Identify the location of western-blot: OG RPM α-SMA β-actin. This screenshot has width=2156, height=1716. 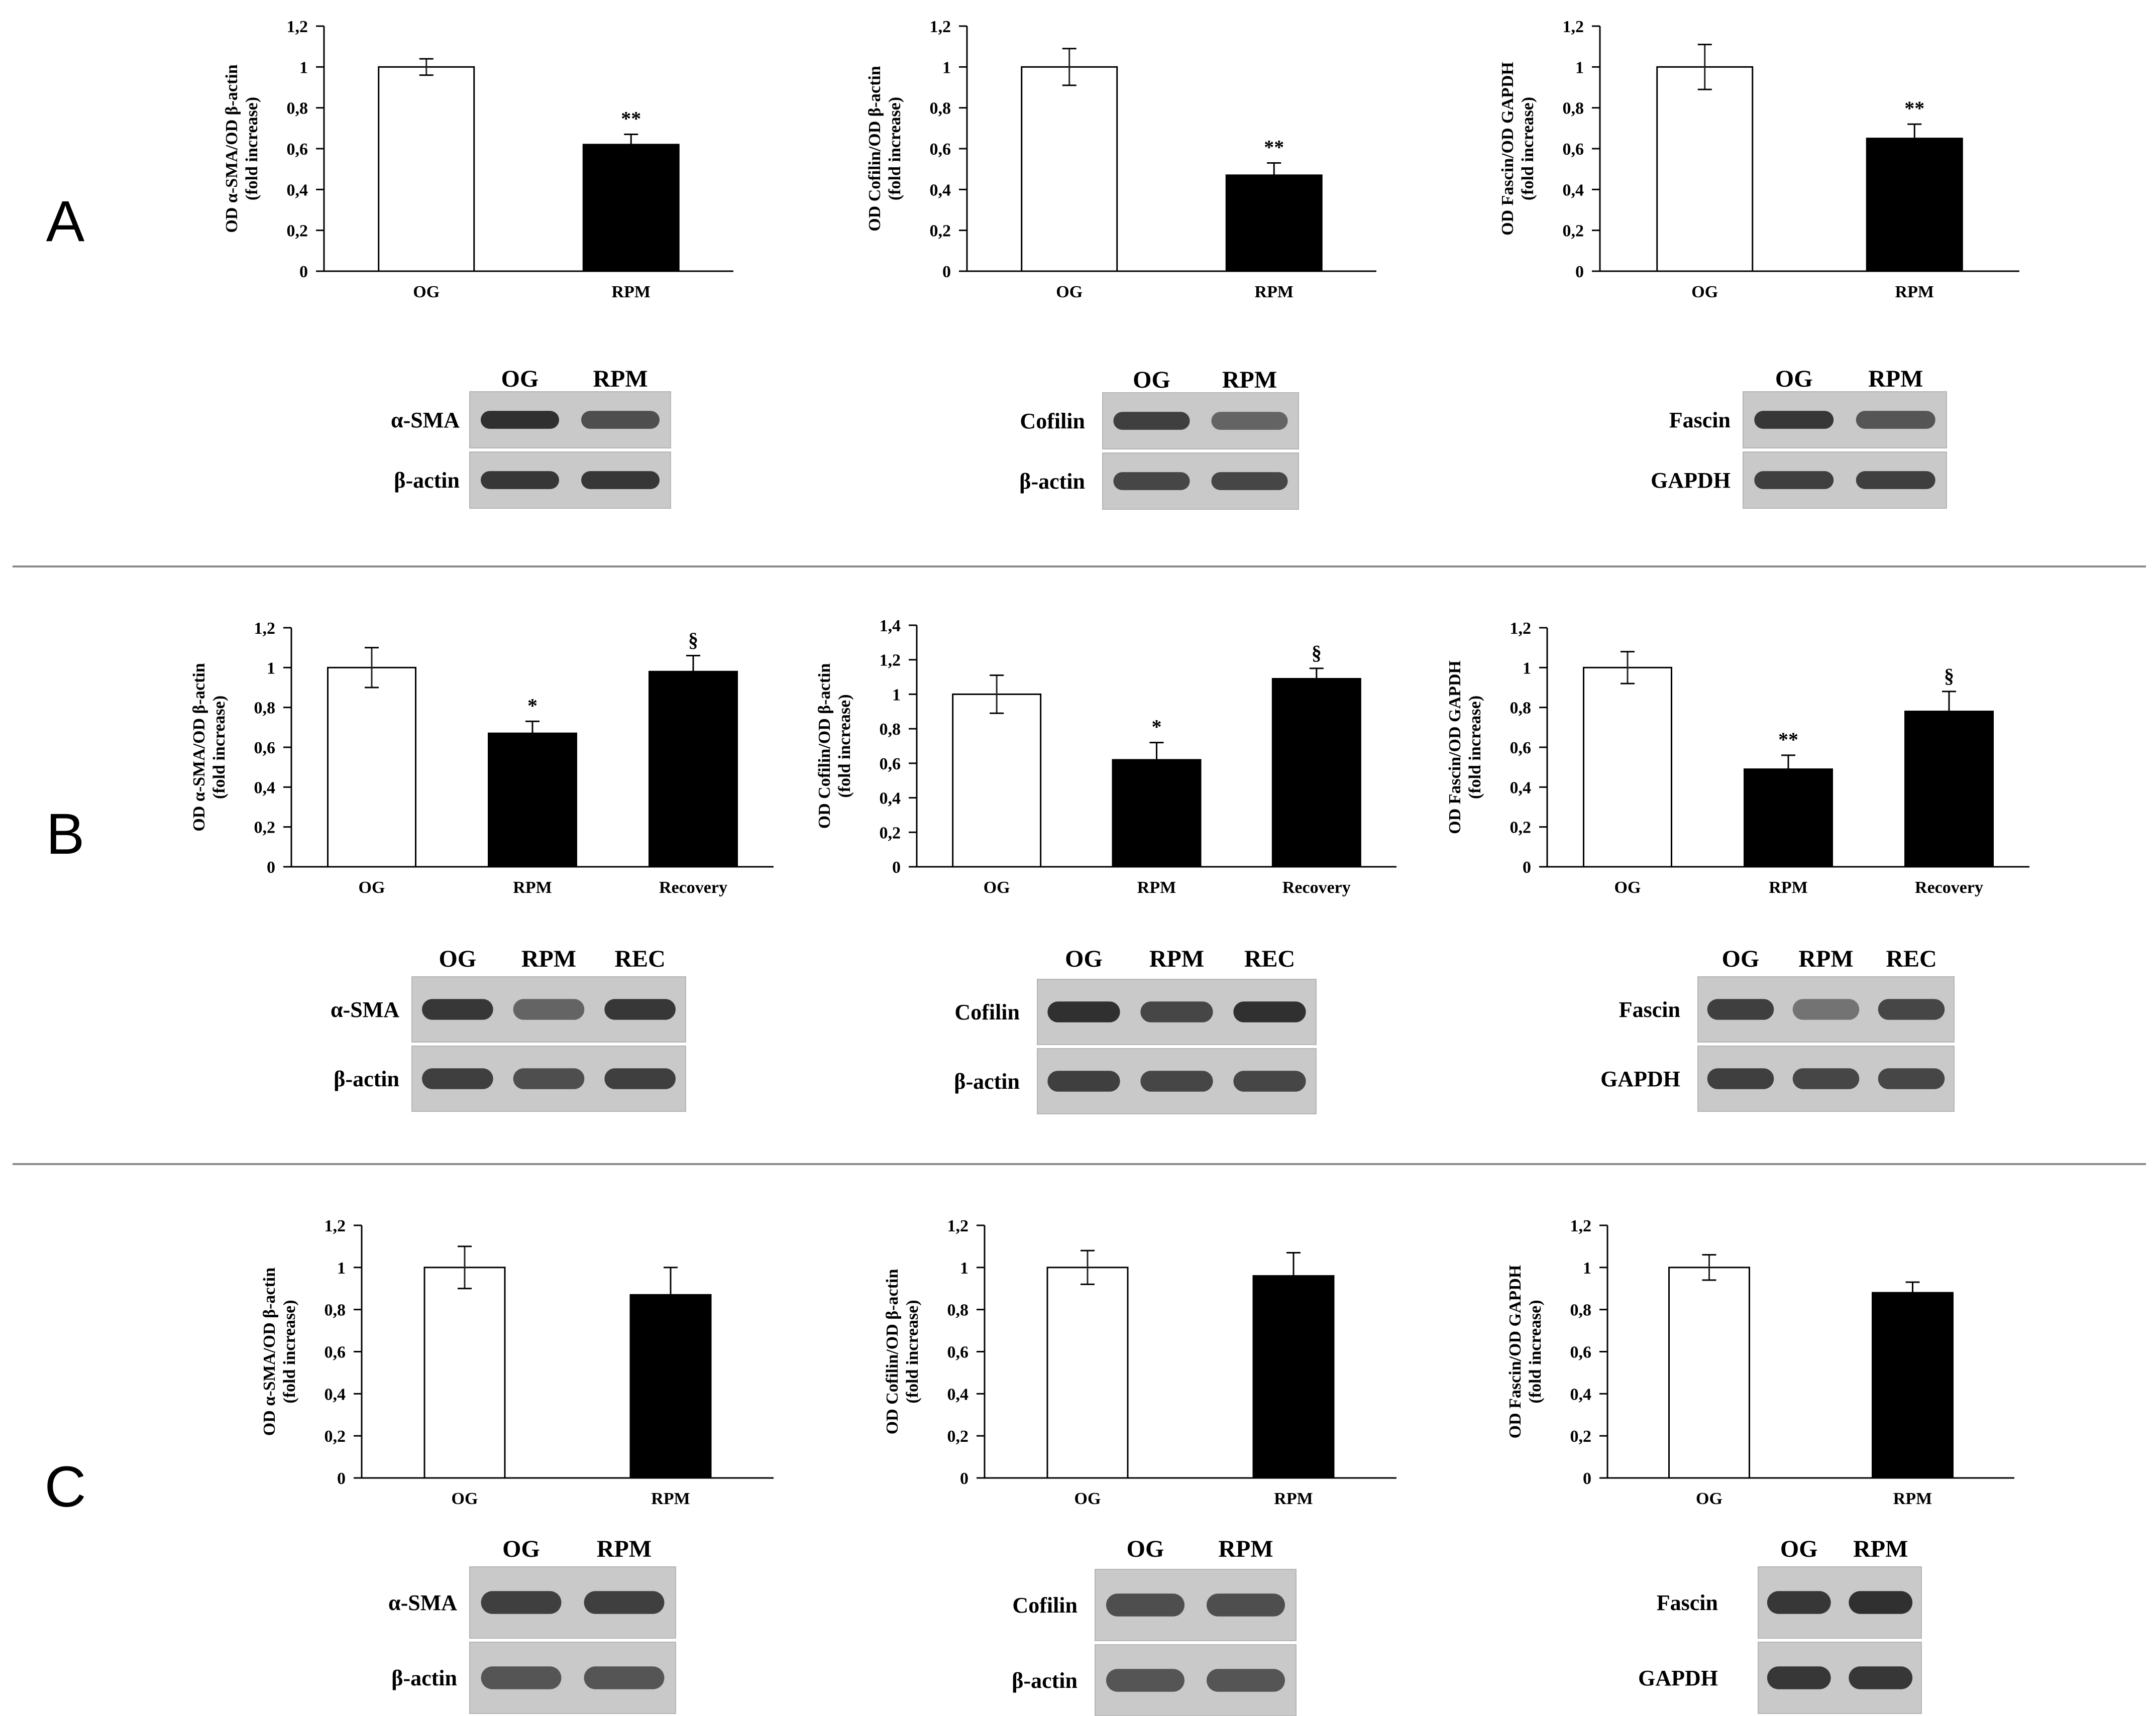
(531, 437).